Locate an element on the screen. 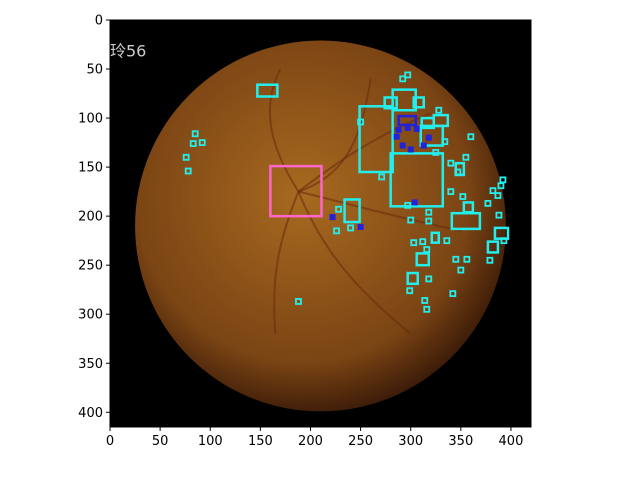  x-tick-label: 100 is located at coordinates (210, 441).